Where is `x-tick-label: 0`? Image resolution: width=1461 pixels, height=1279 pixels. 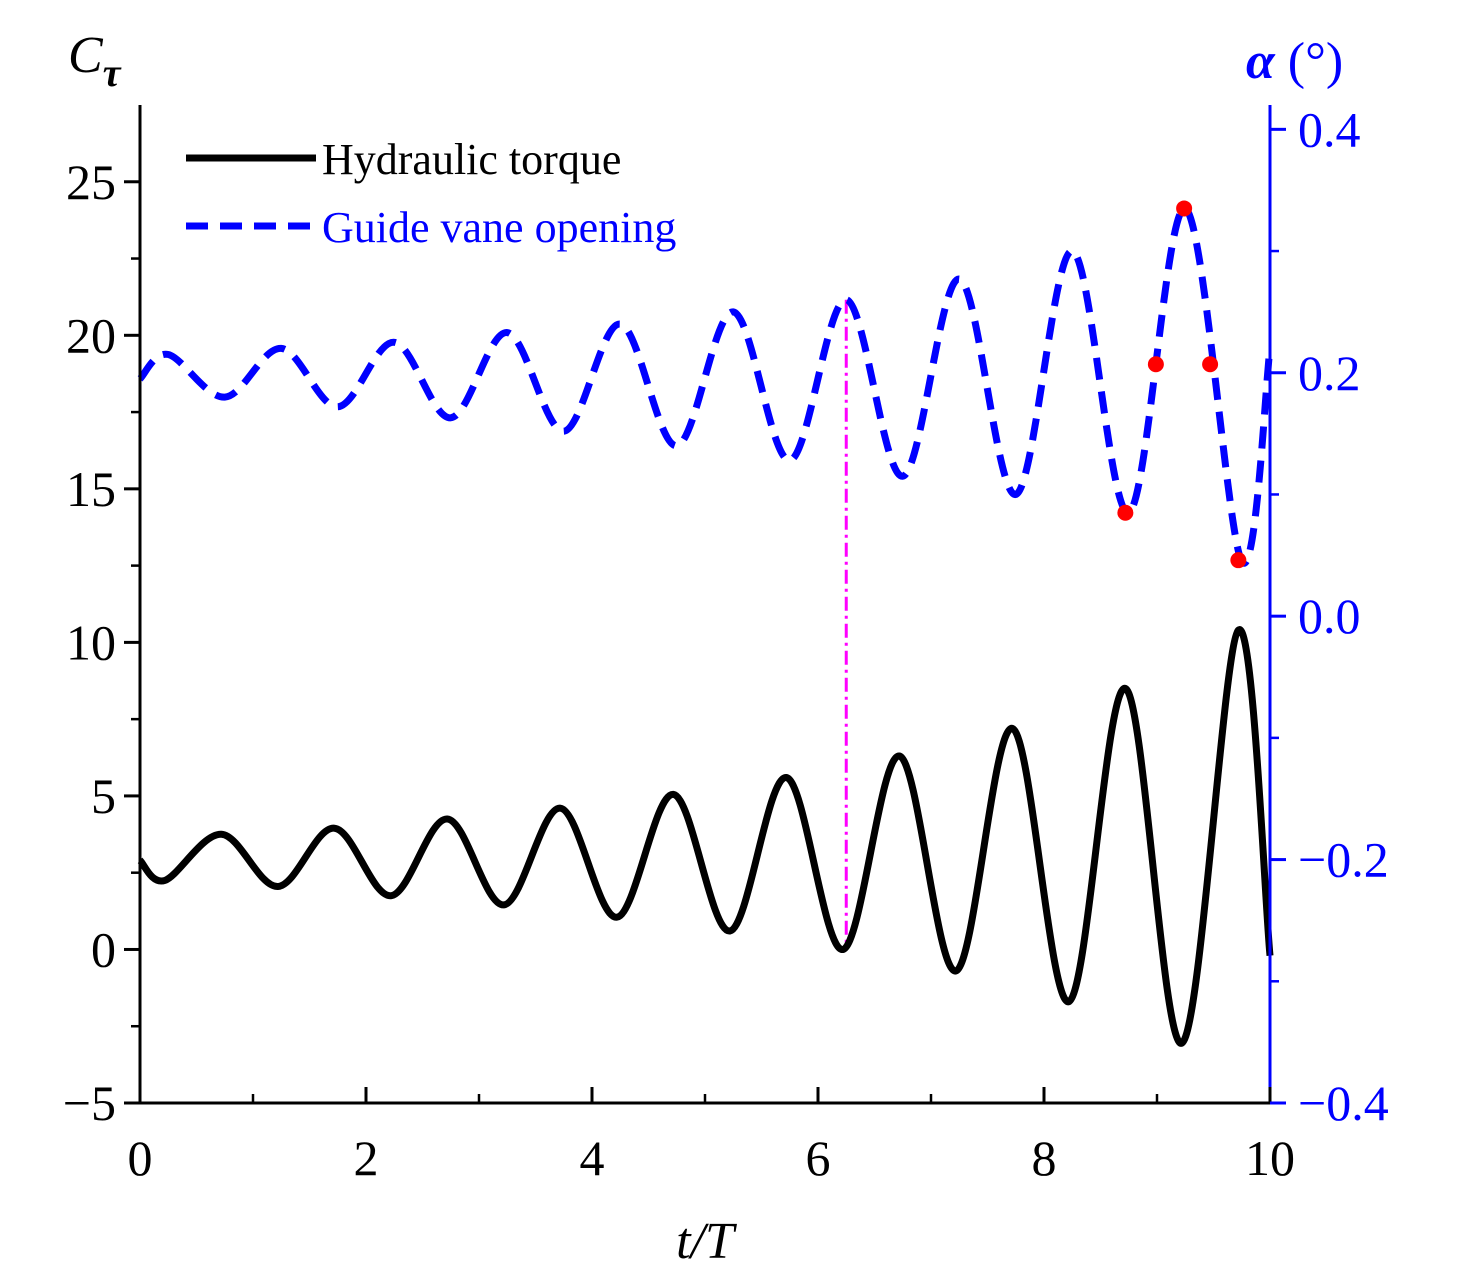
x-tick-label: 0 is located at coordinates (140, 1158).